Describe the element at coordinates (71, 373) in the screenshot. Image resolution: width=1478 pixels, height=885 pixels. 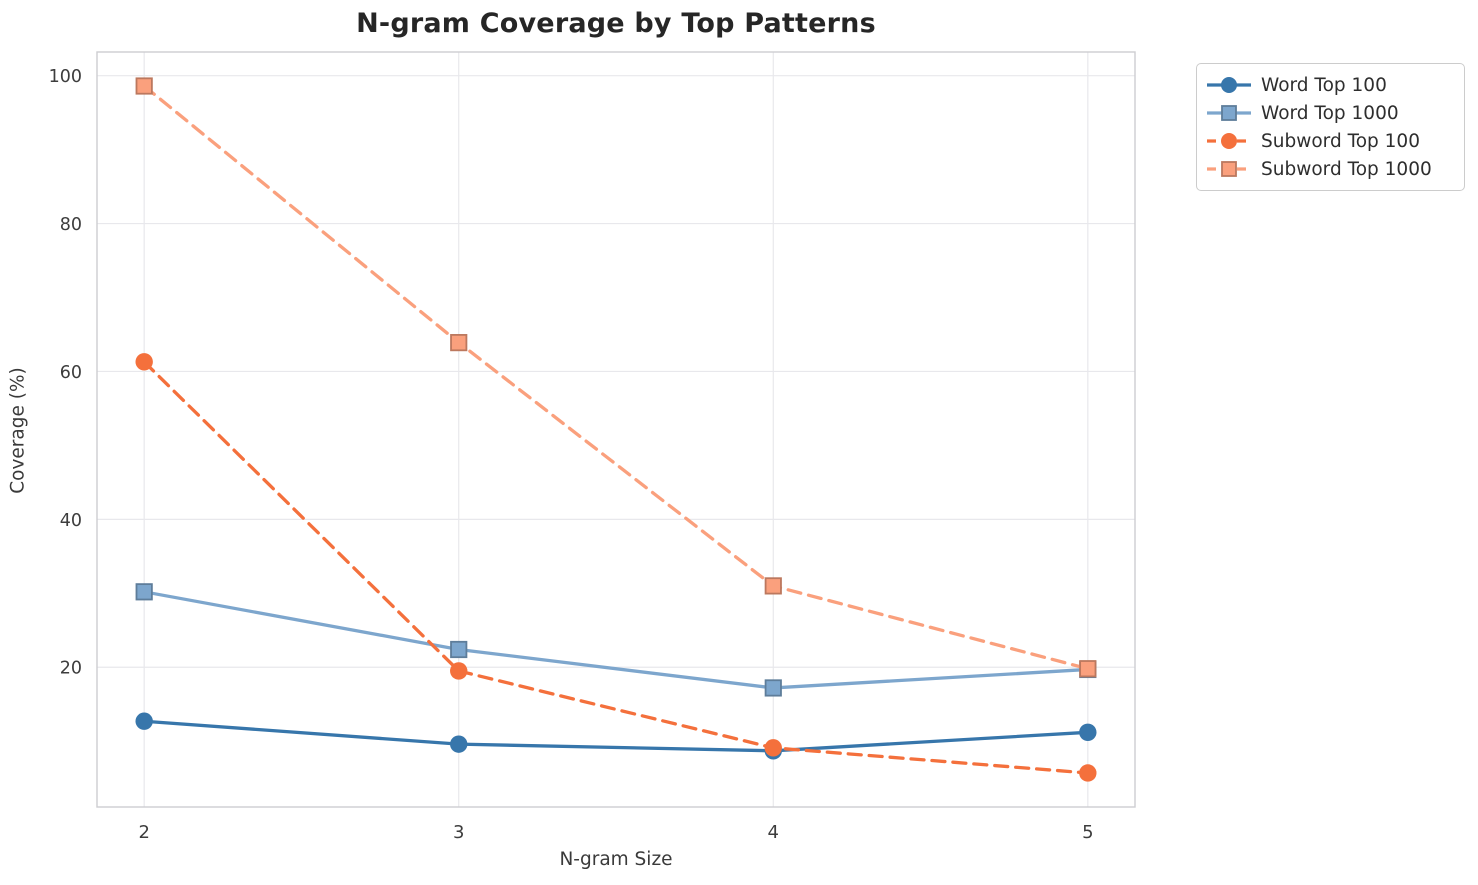
I see `y-tick-label-60: 60` at that location.